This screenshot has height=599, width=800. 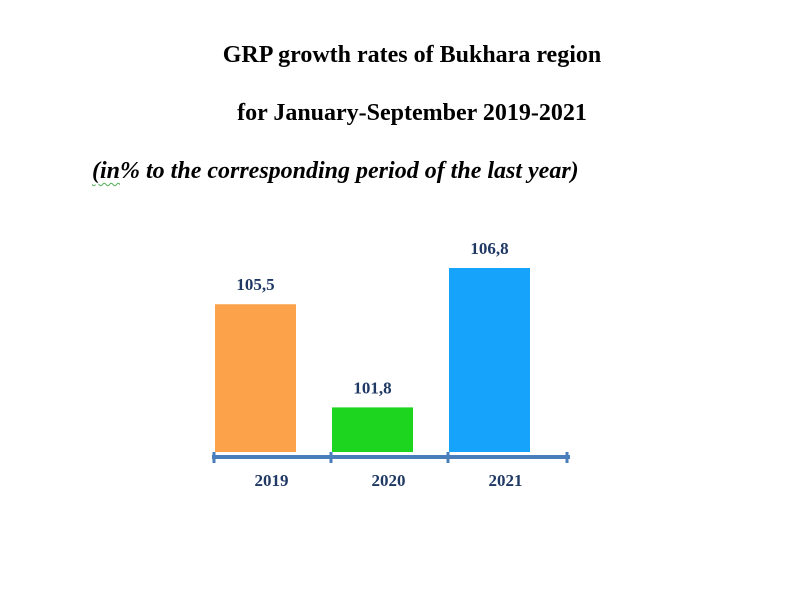 I want to click on chart-title: GRP growth rates of Bukhara region, so click(x=412, y=55).